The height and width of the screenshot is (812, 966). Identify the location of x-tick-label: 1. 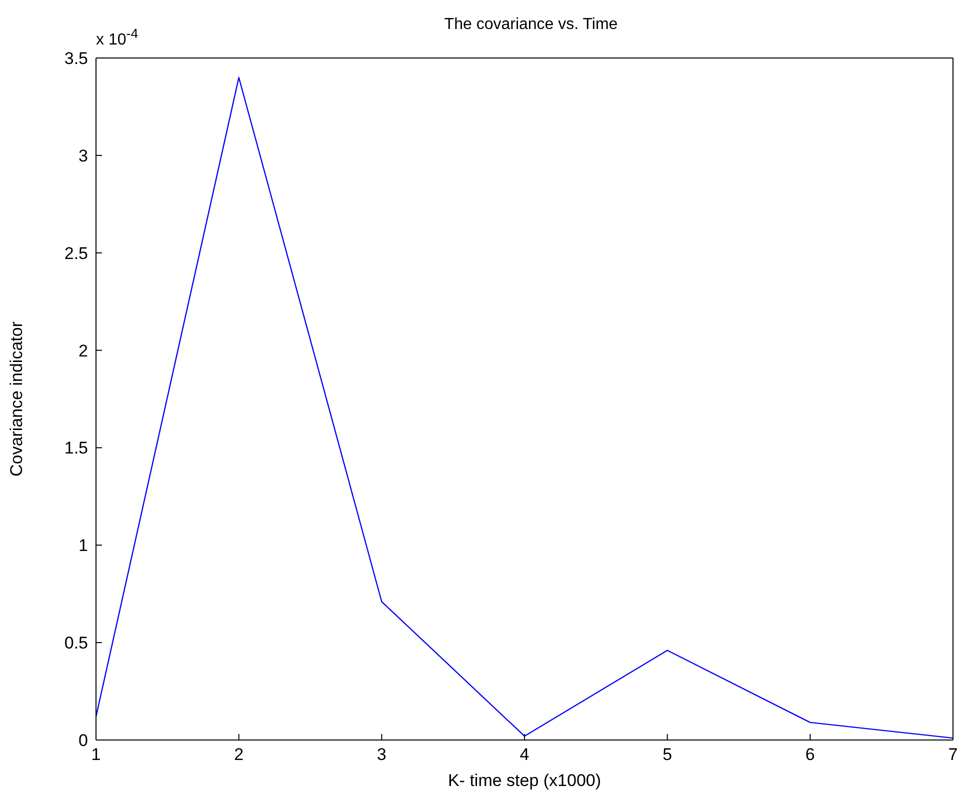
(96, 754).